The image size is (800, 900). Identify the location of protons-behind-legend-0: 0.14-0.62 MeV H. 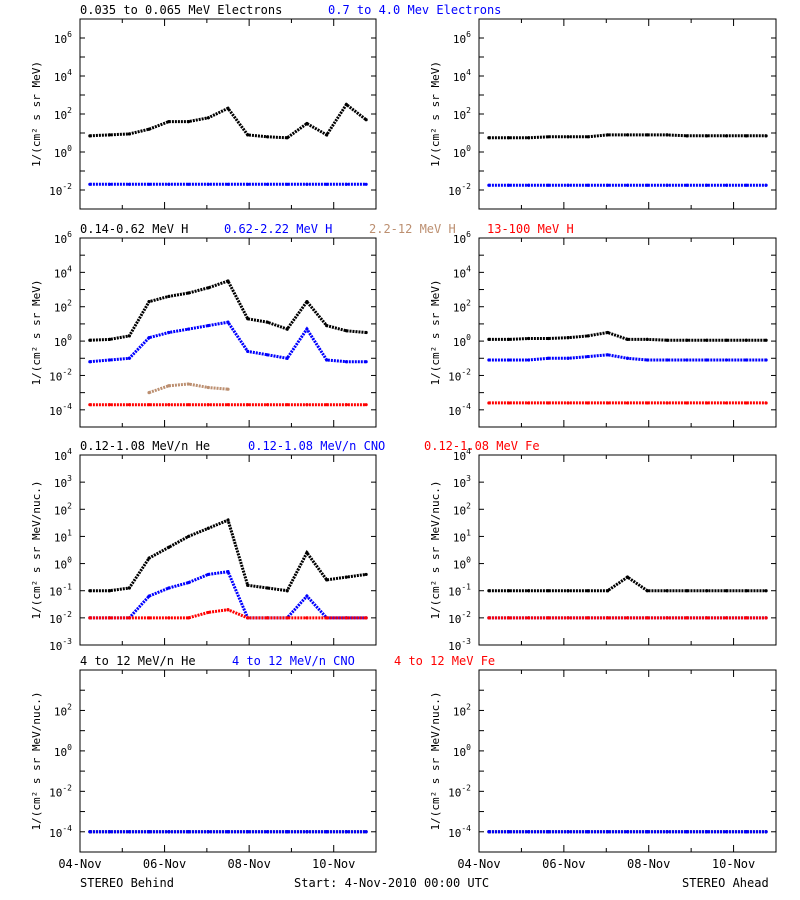
(134, 229).